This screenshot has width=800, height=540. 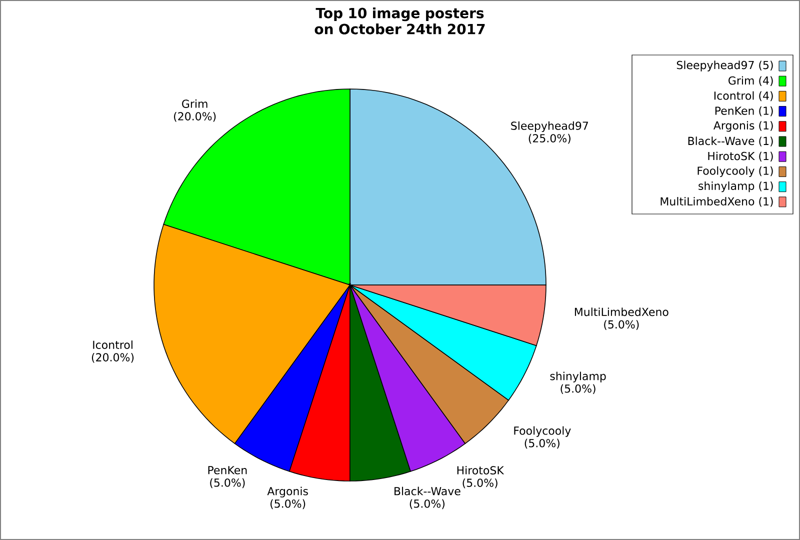 What do you see at coordinates (549, 132) in the screenshot?
I see `data-label: Sleepyhead97 (25.0%)` at bounding box center [549, 132].